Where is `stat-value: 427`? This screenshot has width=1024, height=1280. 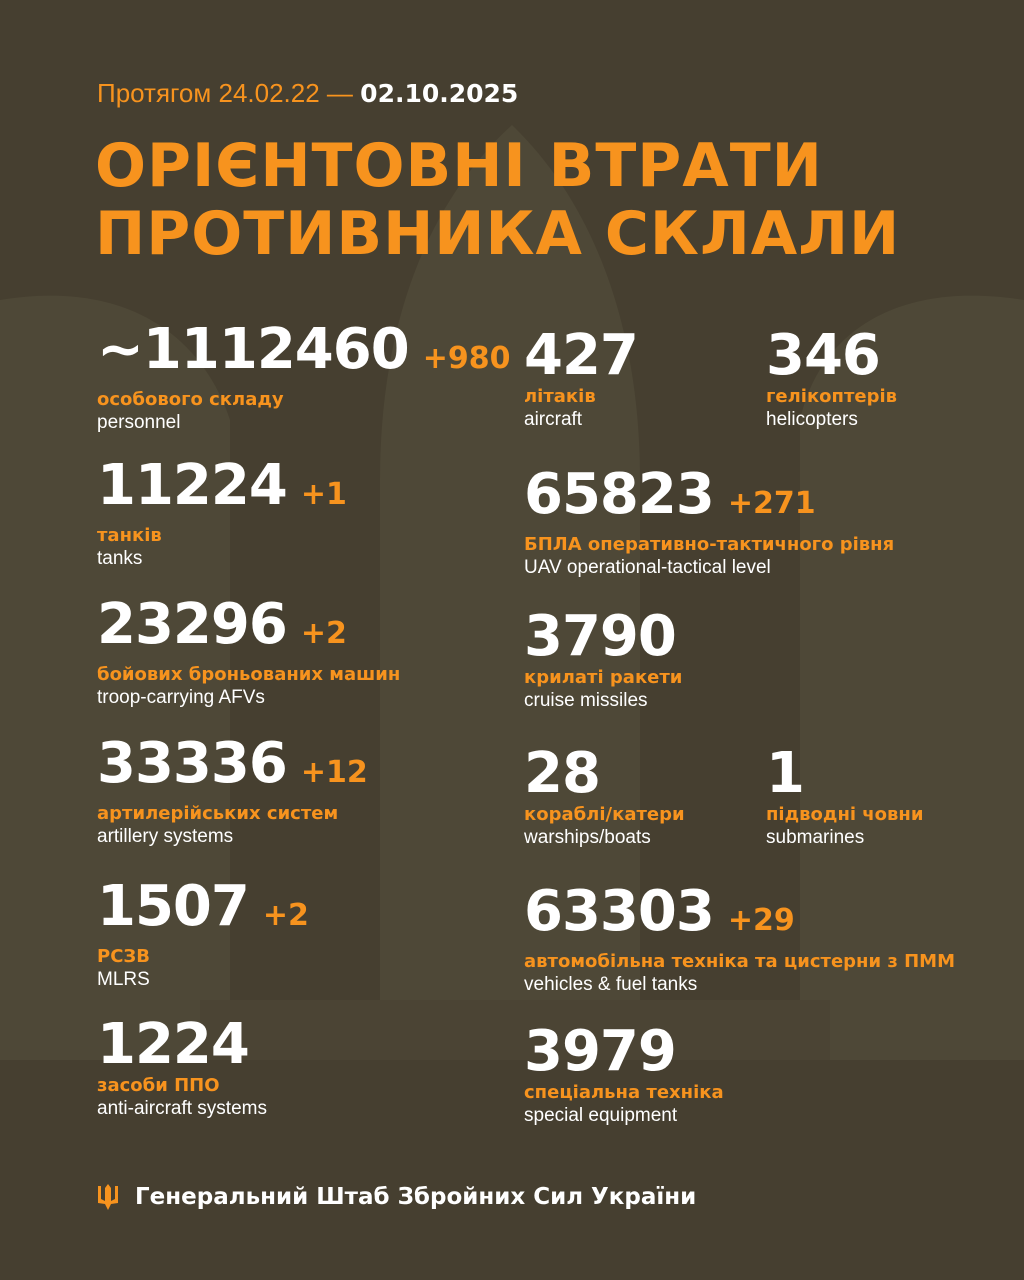 stat-value: 427 is located at coordinates (581, 355).